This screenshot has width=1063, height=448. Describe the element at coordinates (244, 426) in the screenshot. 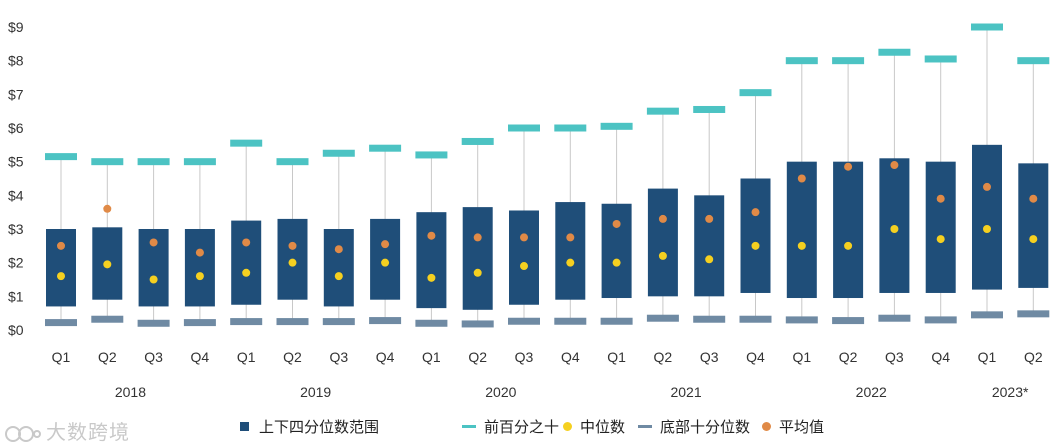

I see `legend-box-swatch` at that location.